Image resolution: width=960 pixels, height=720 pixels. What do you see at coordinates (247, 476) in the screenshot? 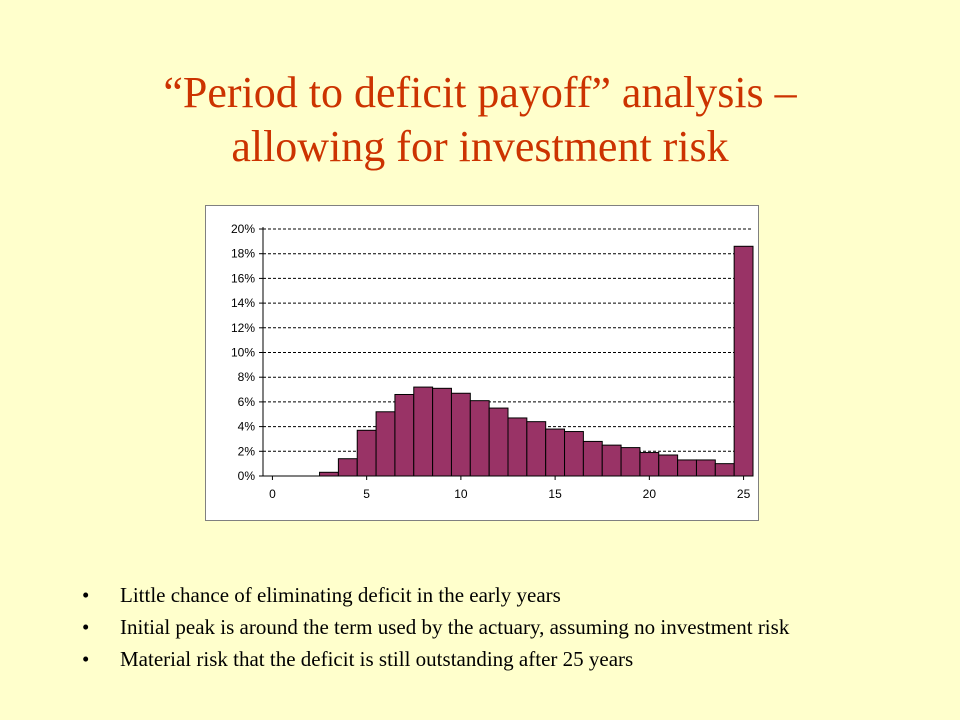
I see `y-tick-label: 0%` at bounding box center [247, 476].